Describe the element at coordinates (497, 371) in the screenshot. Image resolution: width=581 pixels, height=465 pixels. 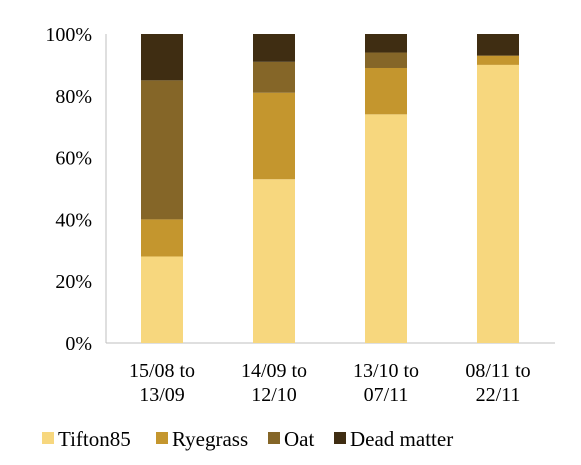
I see `x-tick-label: 08/11 to` at that location.